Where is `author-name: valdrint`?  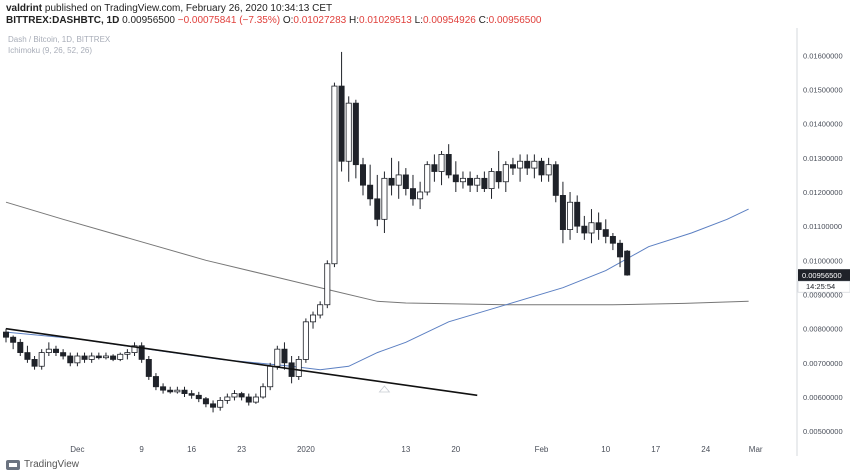
author-name: valdrint is located at coordinates (24, 8).